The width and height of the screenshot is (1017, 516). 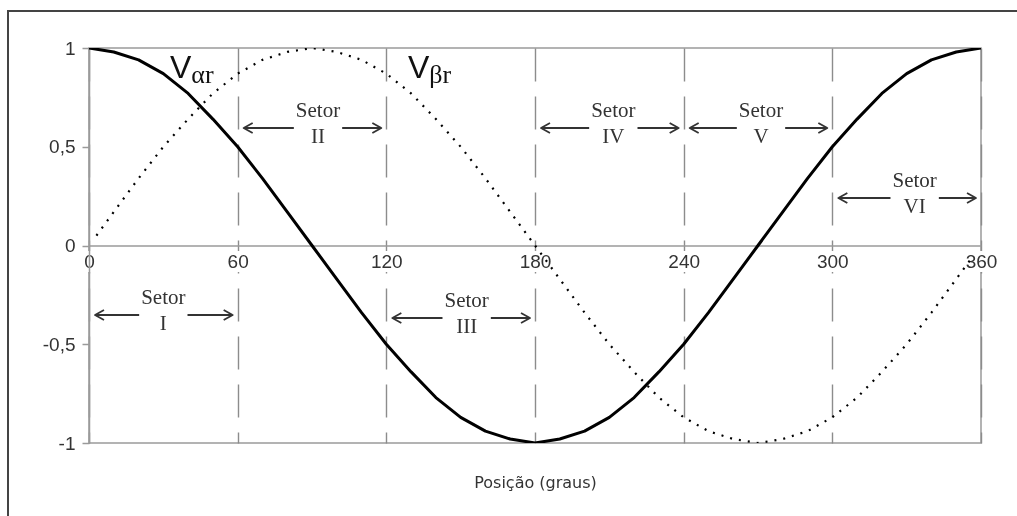 What do you see at coordinates (70, 245) in the screenshot?
I see `y-tick-label: 0` at bounding box center [70, 245].